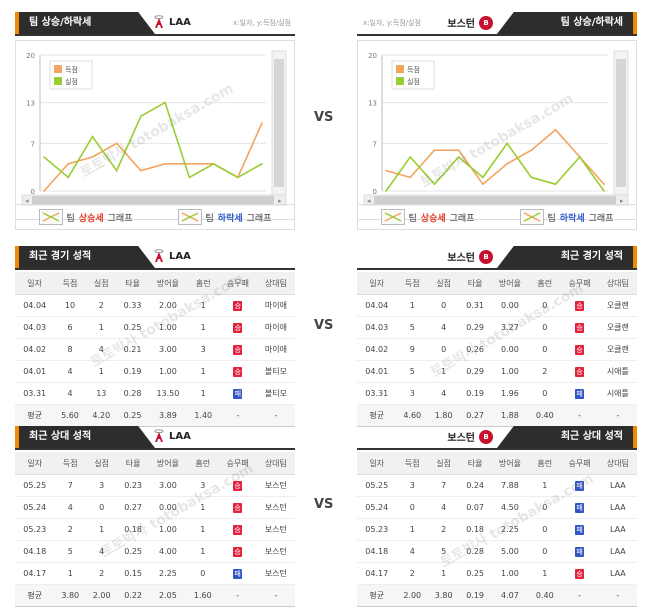 This screenshot has height=607, width=650. What do you see at coordinates (475, 485) in the screenshot?
I see `table-cell: 0.24` at bounding box center [475, 485].